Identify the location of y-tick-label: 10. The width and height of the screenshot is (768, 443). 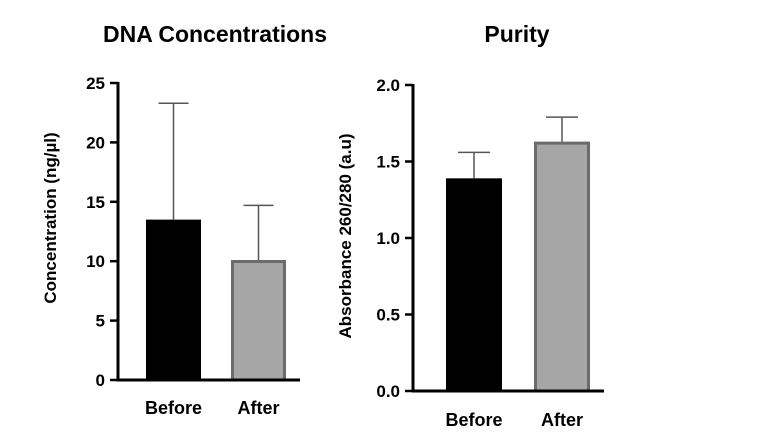
(95, 261).